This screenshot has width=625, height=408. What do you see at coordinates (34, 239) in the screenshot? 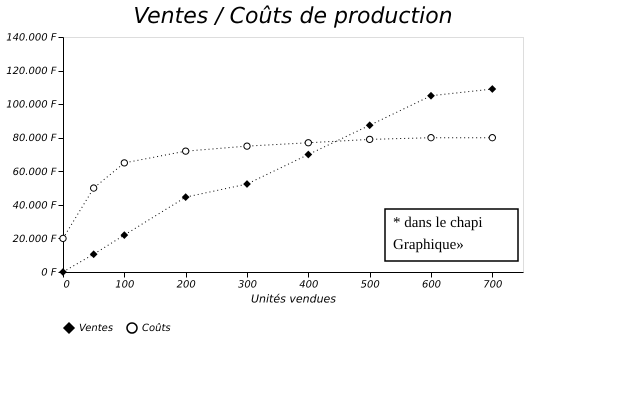
I see `y-tick-label: 20.000 F` at bounding box center [34, 239].